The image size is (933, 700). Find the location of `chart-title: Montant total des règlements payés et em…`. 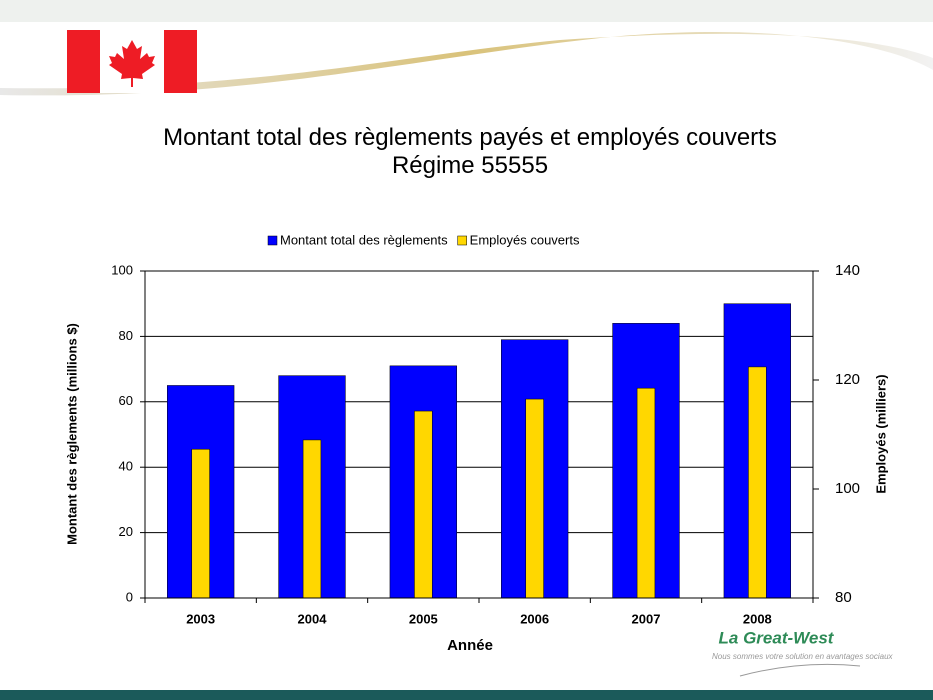

chart-title: Montant total des règlements payés et em… is located at coordinates (470, 137).